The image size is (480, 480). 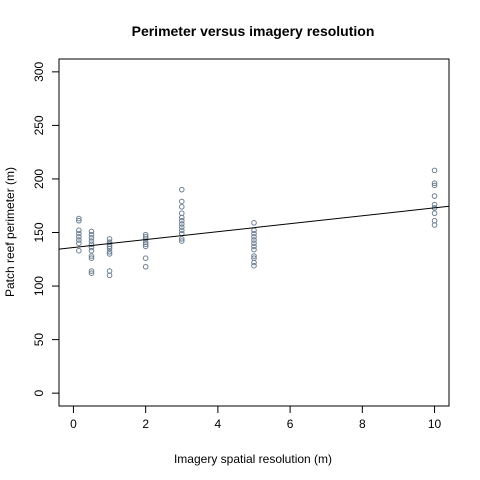 I want to click on x-axis-label: Imagery spatial resolution (m), so click(x=253, y=459).